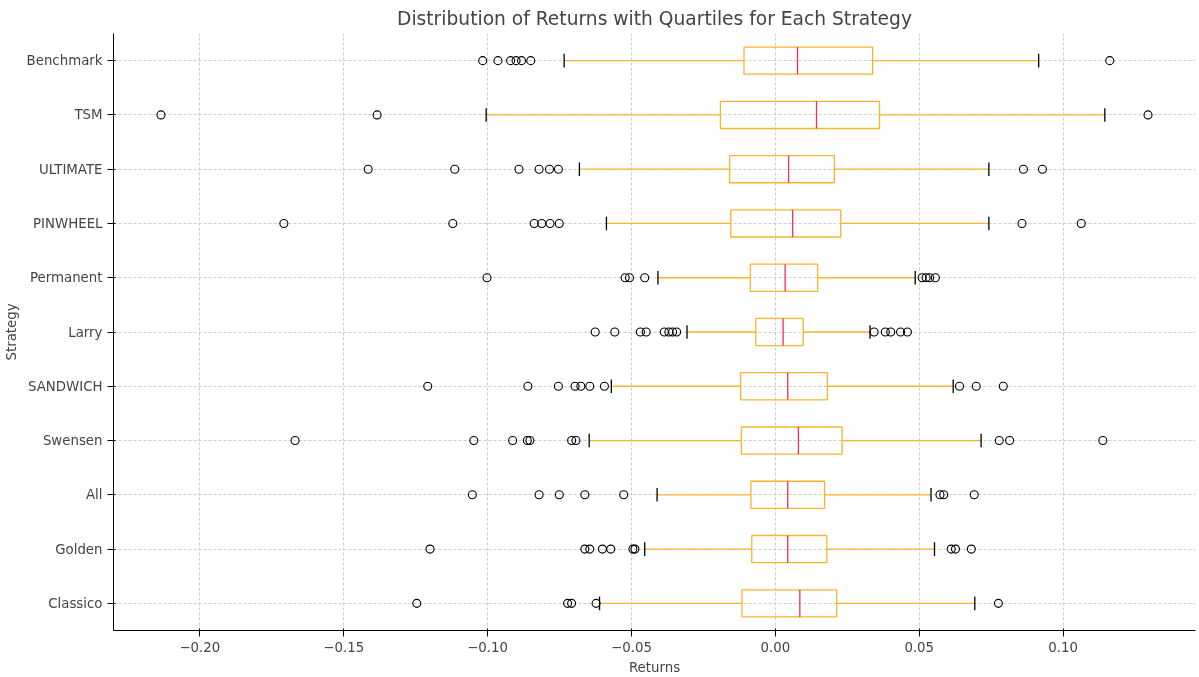 Image resolution: width=1199 pixels, height=677 pixels. Describe the element at coordinates (72, 441) in the screenshot. I see `y-tick-label: Swensen` at that location.